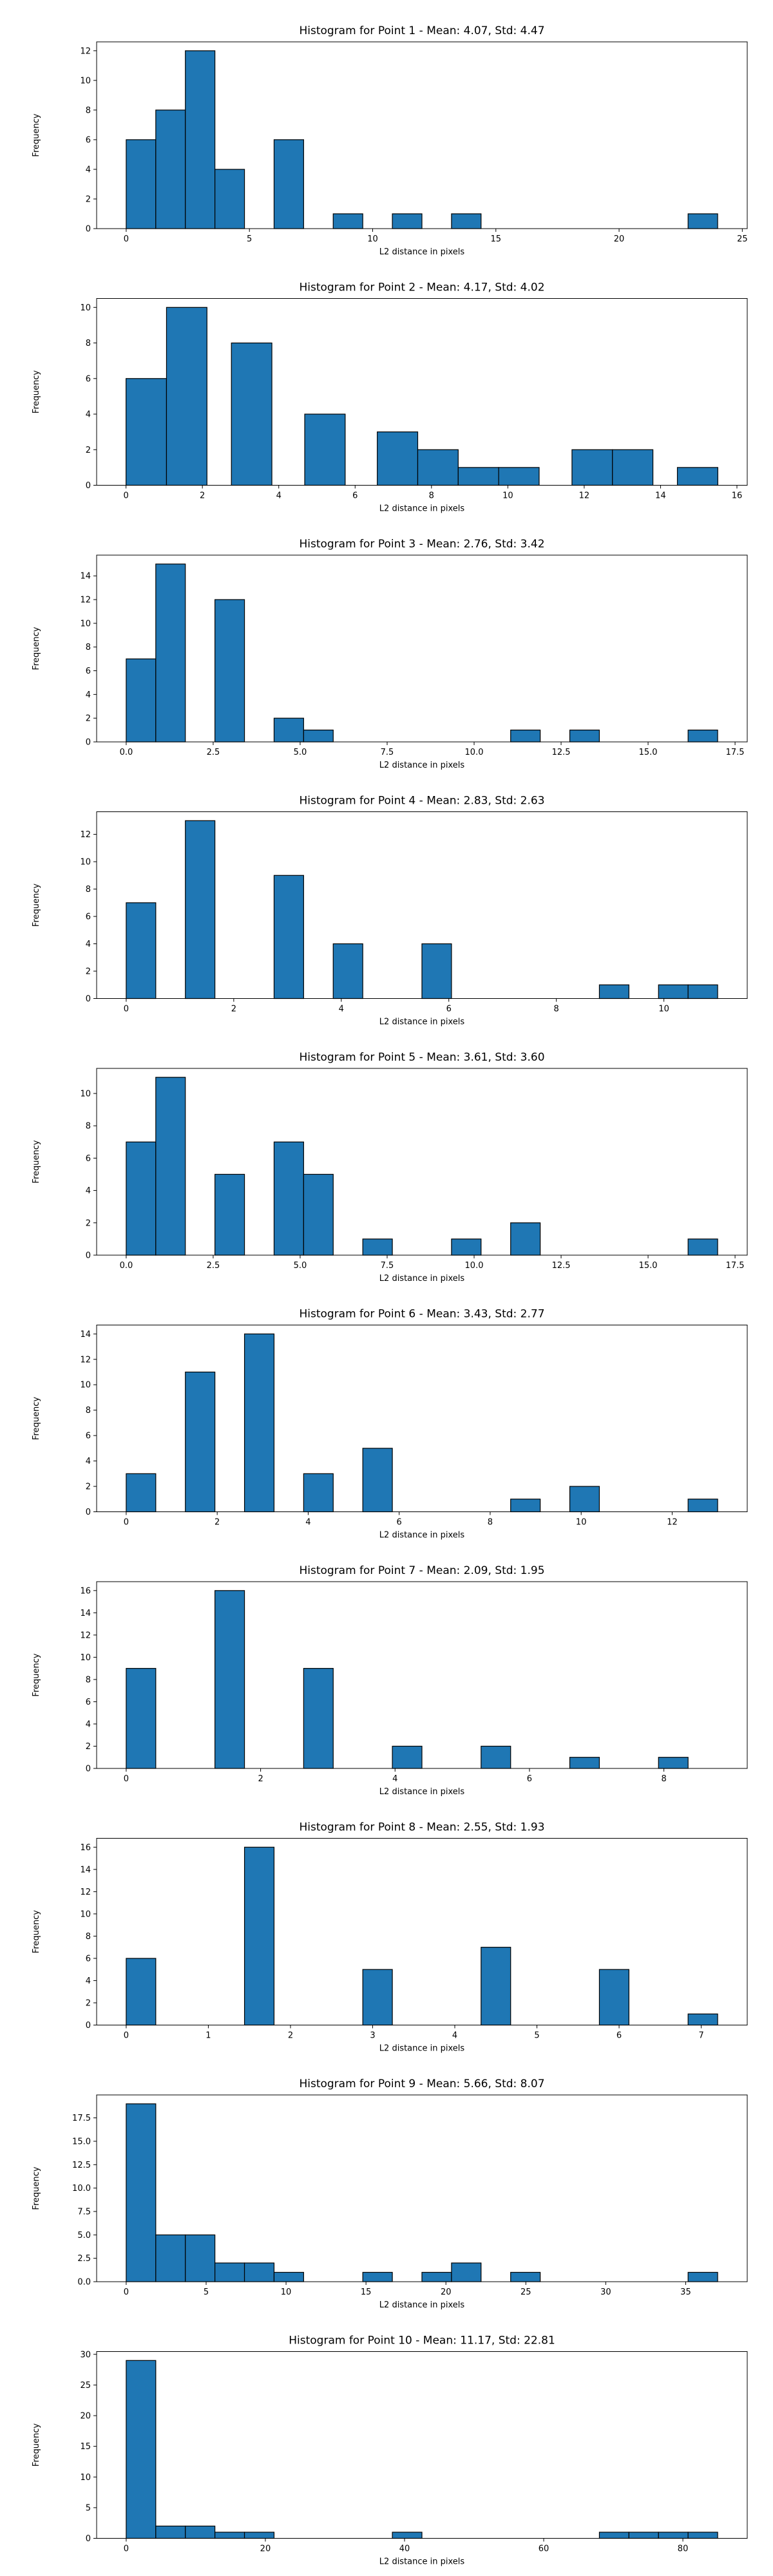 This screenshot has height=2576, width=773. Describe the element at coordinates (474, 1266) in the screenshot. I see `x-tick-label: 10.0` at that location.